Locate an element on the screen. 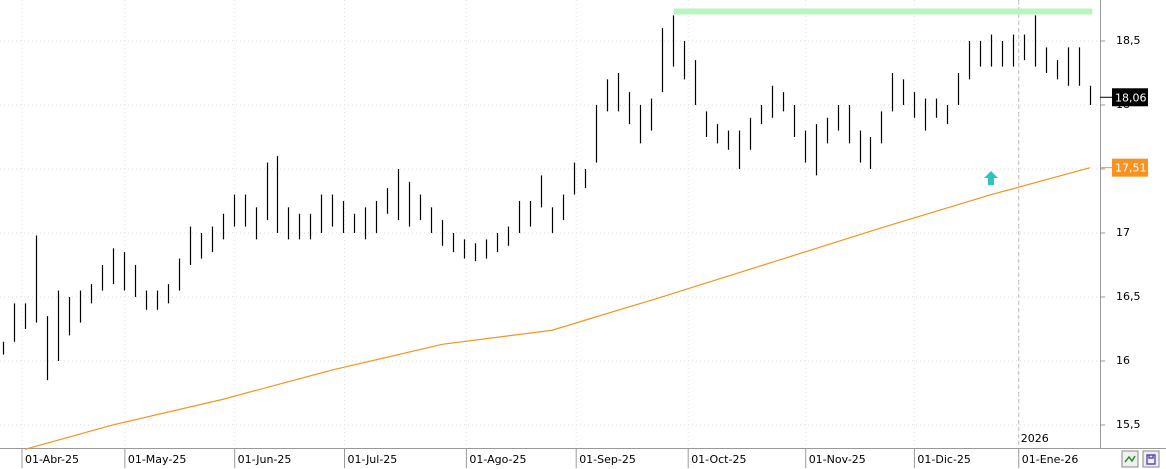 The image size is (1166, 469). last-price-label: 18,06 is located at coordinates (1131, 97).